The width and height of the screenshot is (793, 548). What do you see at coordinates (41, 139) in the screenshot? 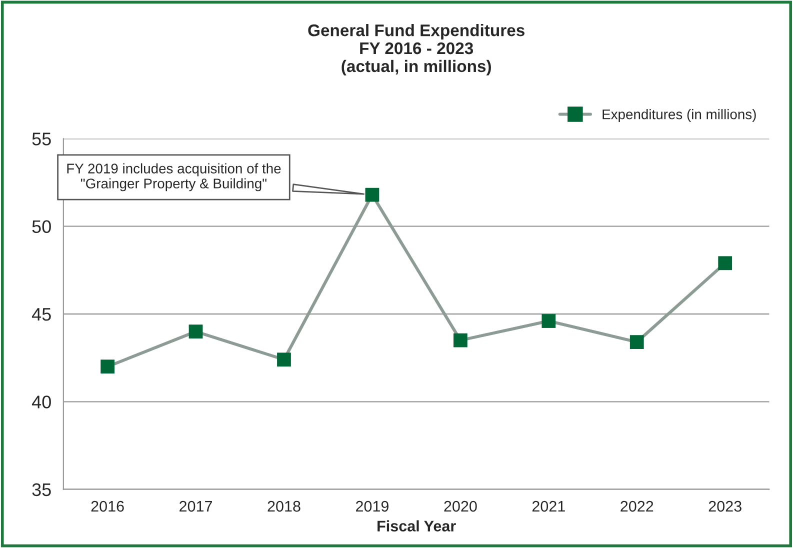
I see `y-tick-label: 55` at bounding box center [41, 139].